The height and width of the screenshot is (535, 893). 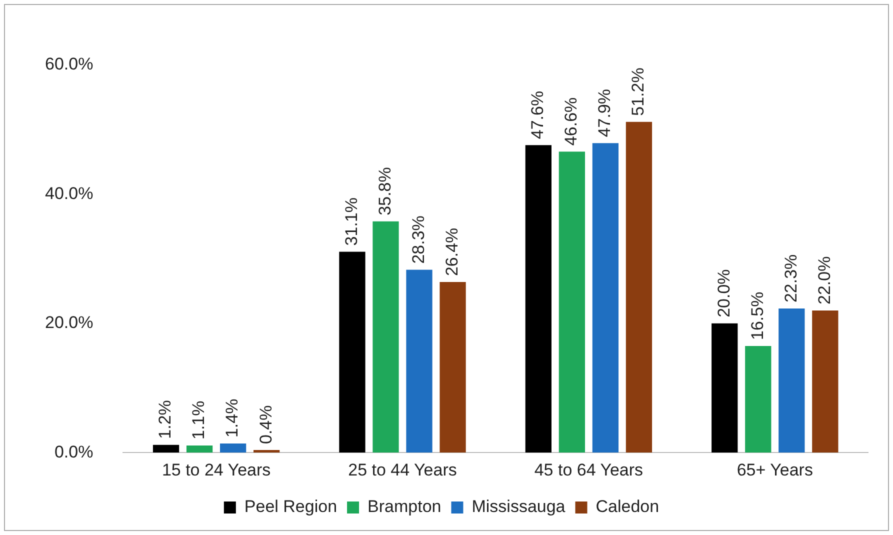 What do you see at coordinates (74, 452) in the screenshot?
I see `y-tick-label: 0.0%` at bounding box center [74, 452].